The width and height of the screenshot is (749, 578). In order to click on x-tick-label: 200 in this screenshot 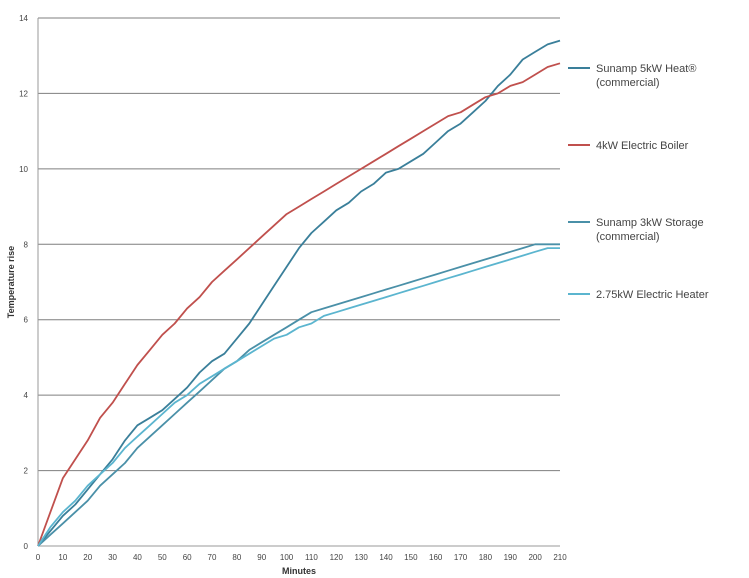, I will do `click(535, 557)`.